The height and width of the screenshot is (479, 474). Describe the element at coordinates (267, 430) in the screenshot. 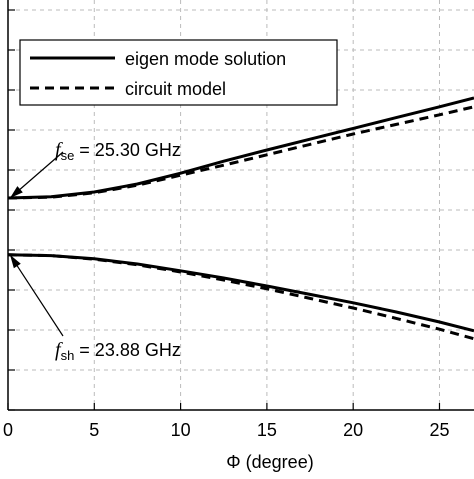

I see `x-tick-label: 15` at that location.